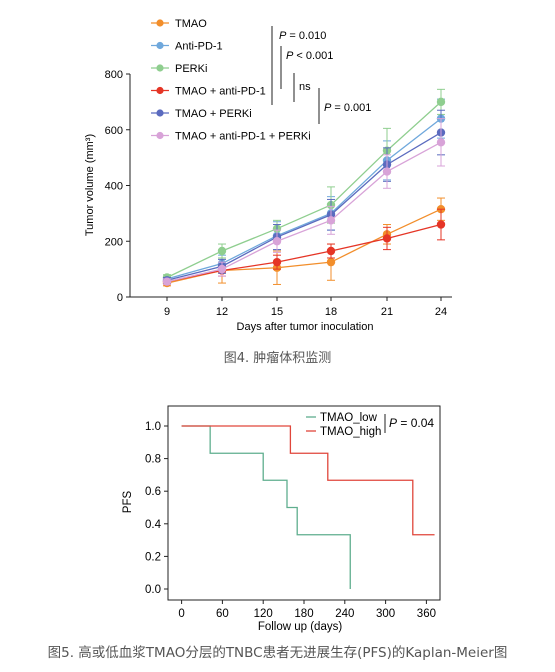 This screenshot has width=555, height=672. I want to click on y-axis-title: Tumor volume (mm³), so click(90, 185).